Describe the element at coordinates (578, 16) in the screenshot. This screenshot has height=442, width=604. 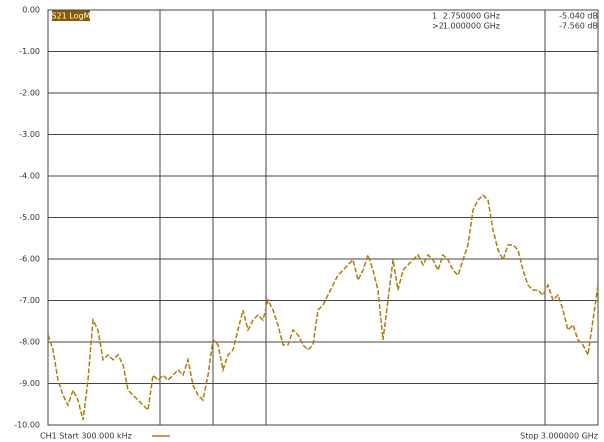
I see `marker-readout: -5.040 dB` at that location.